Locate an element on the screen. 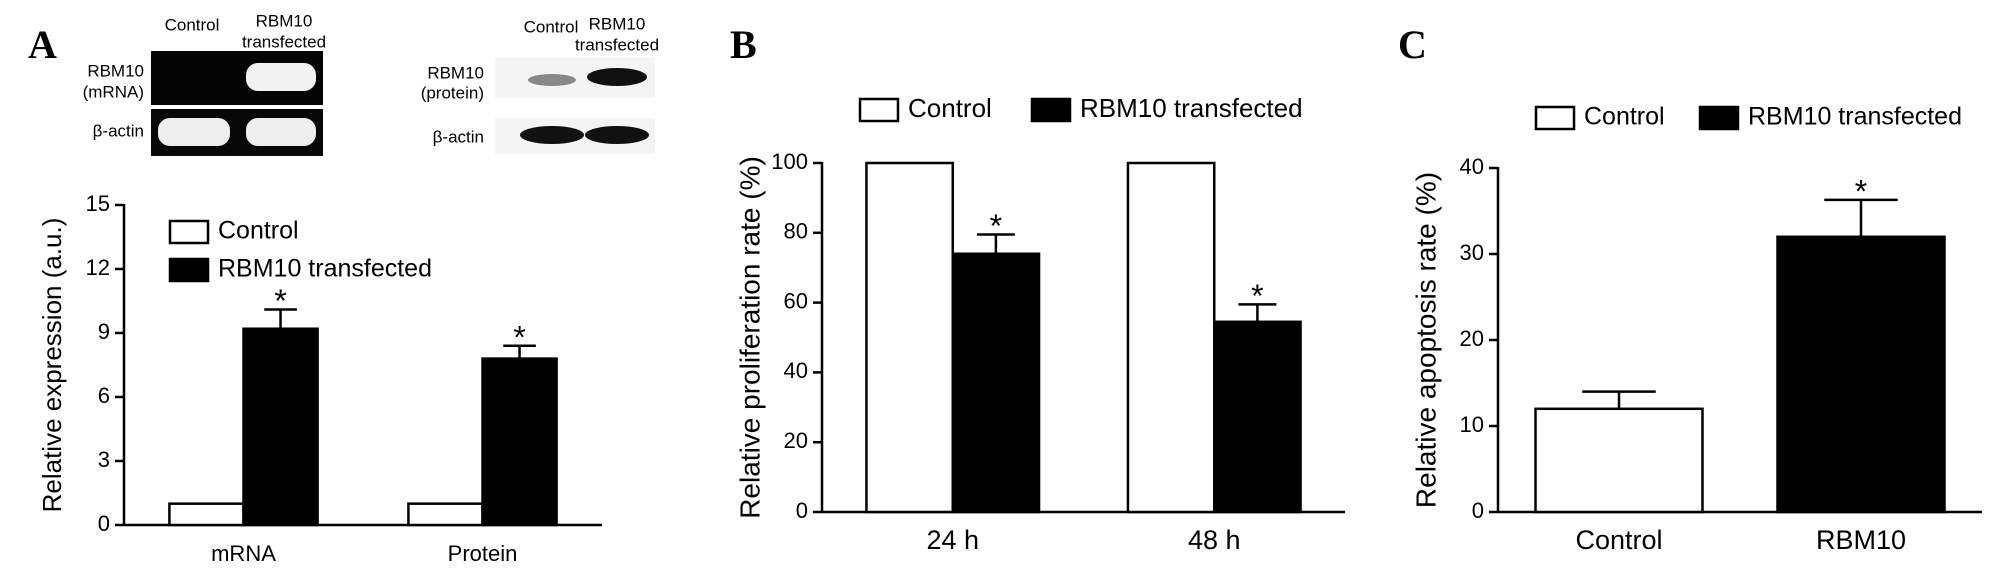  x-tick-label: RBM10 is located at coordinates (1861, 540).